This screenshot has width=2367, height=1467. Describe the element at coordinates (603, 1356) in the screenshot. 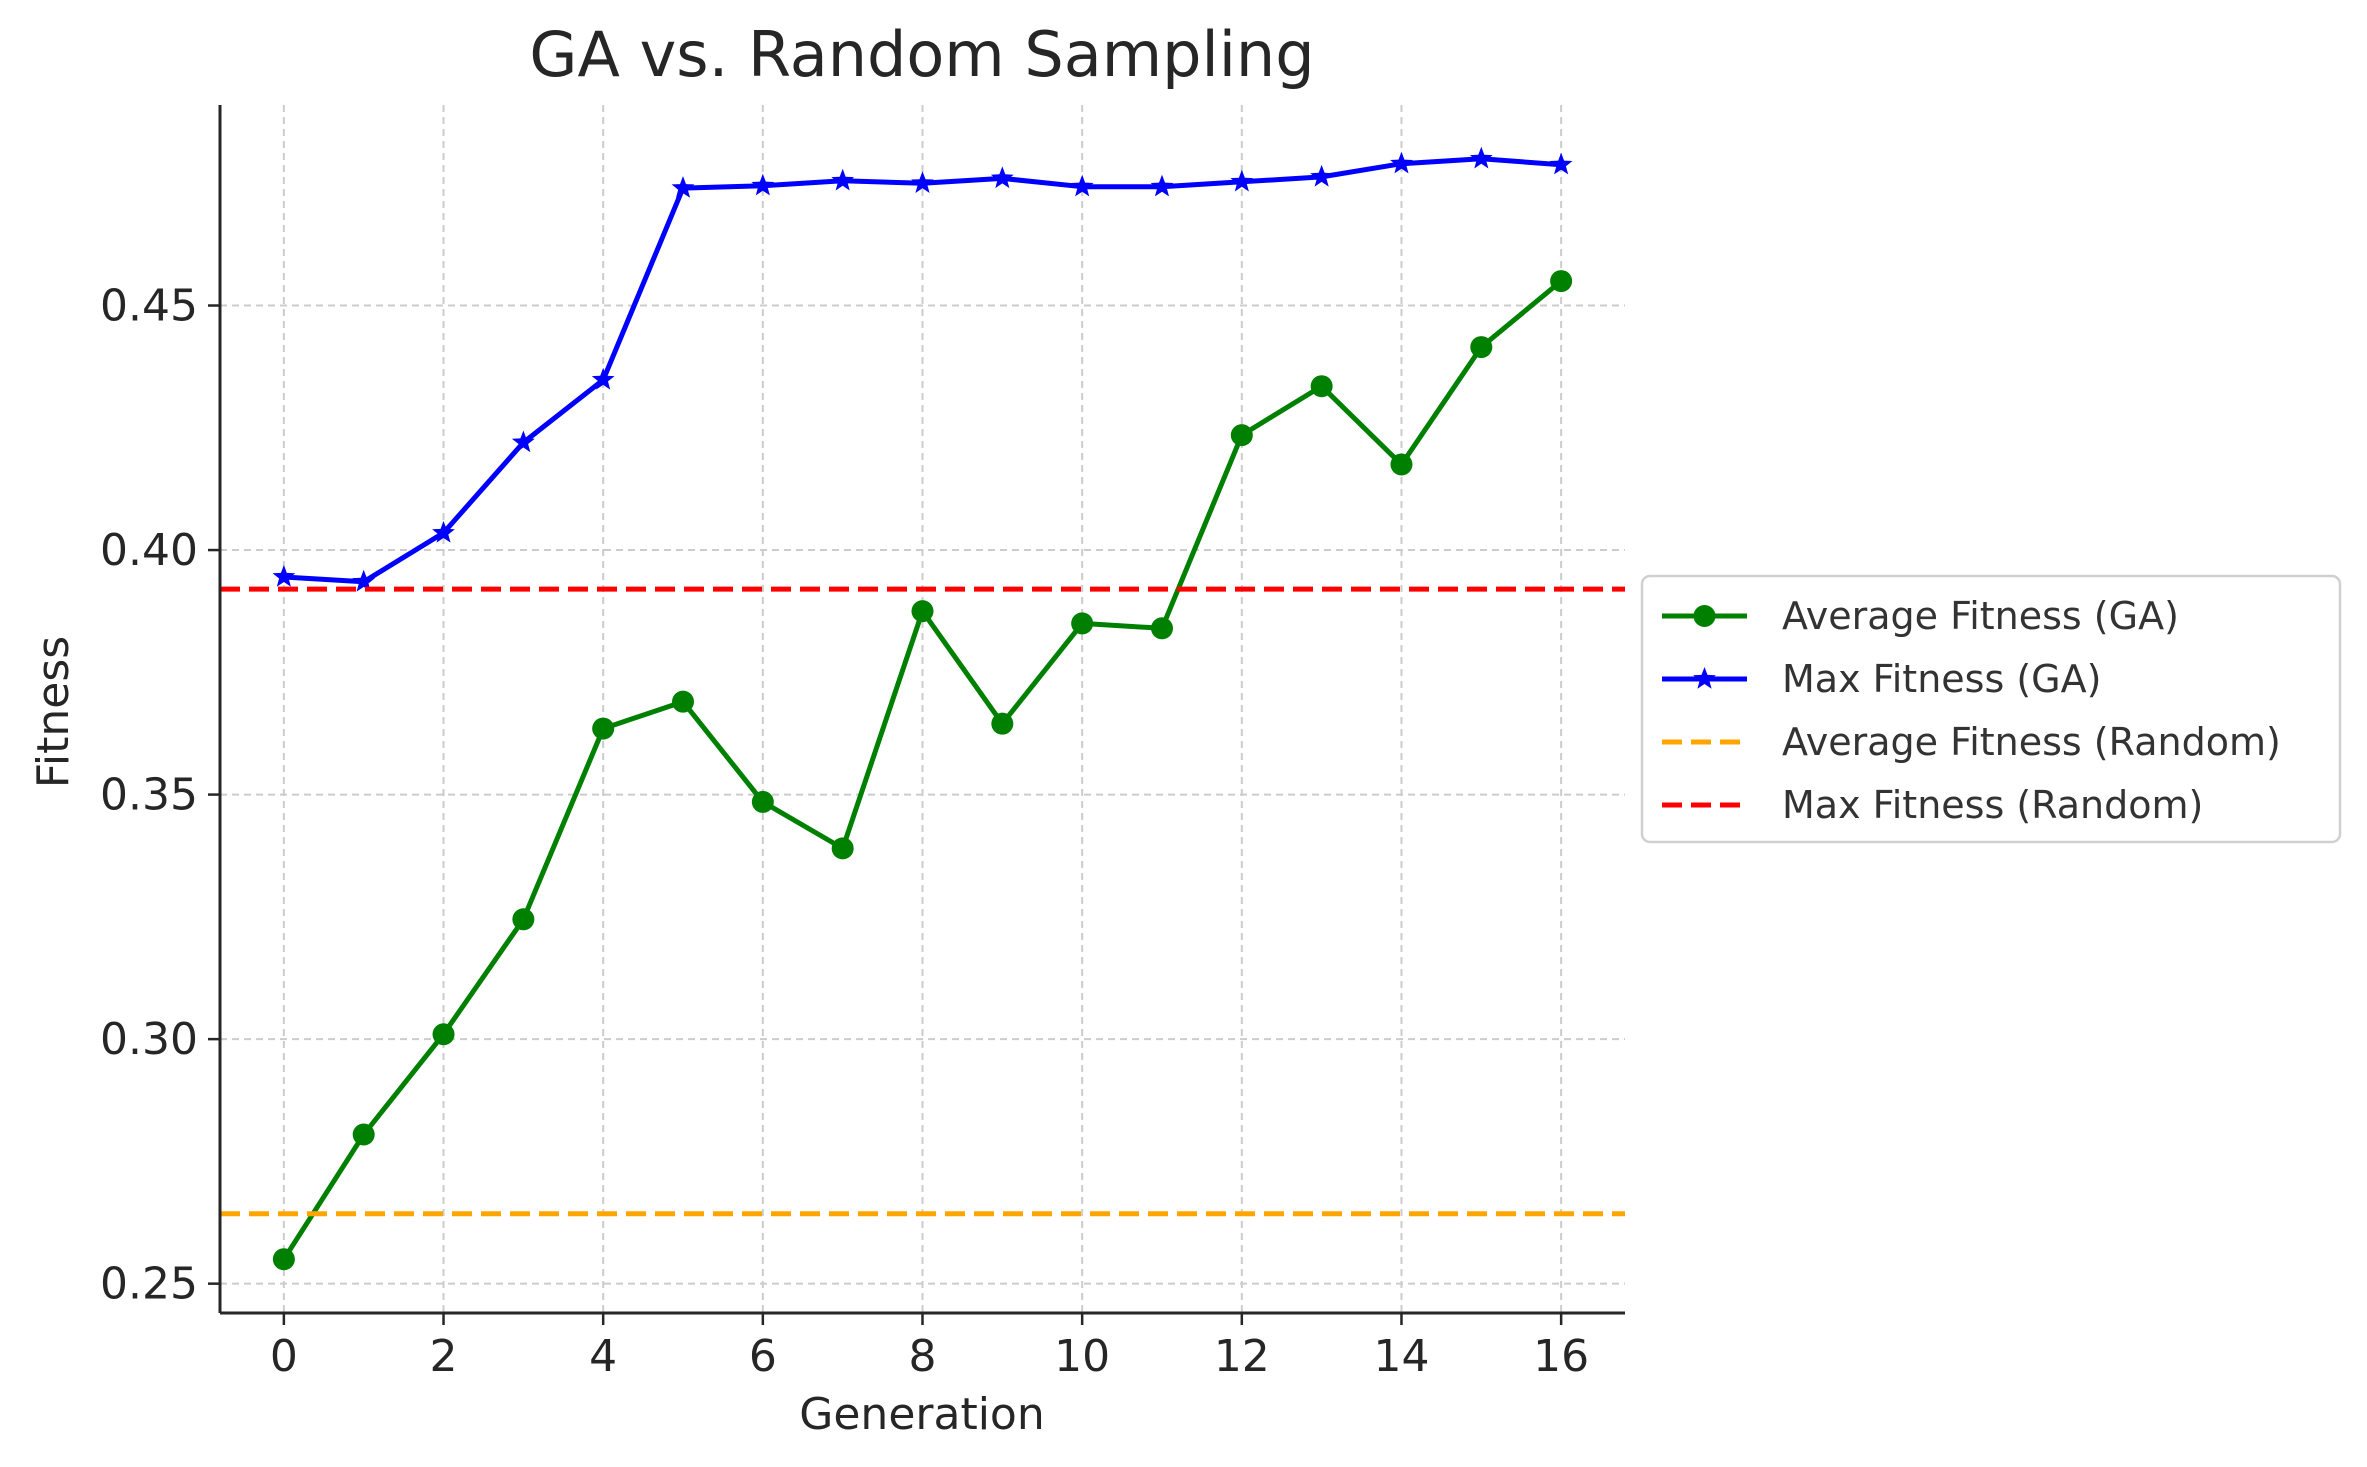

I see `x-tick-label: 4` at that location.